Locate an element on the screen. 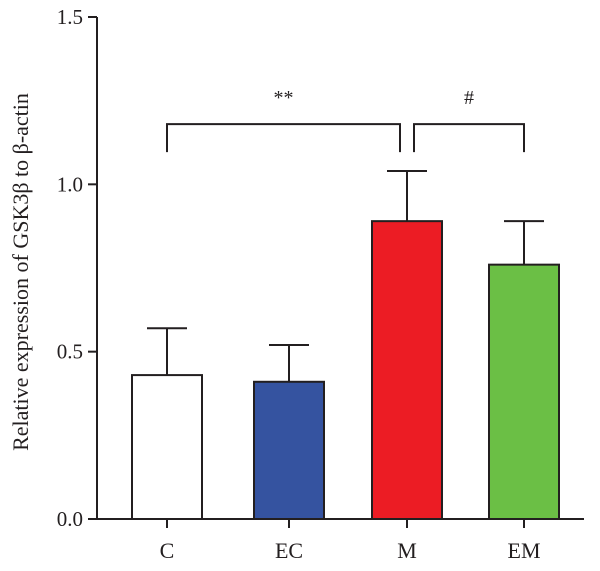  x-tick-label: C is located at coordinates (167, 550).